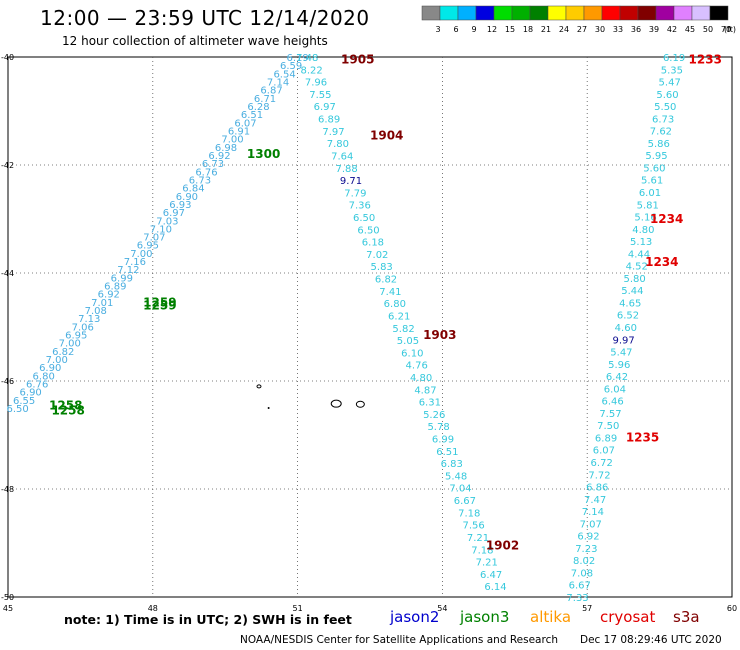  Describe the element at coordinates (135, 262) in the screenshot. I see `wave-height-value: 7.16` at that location.